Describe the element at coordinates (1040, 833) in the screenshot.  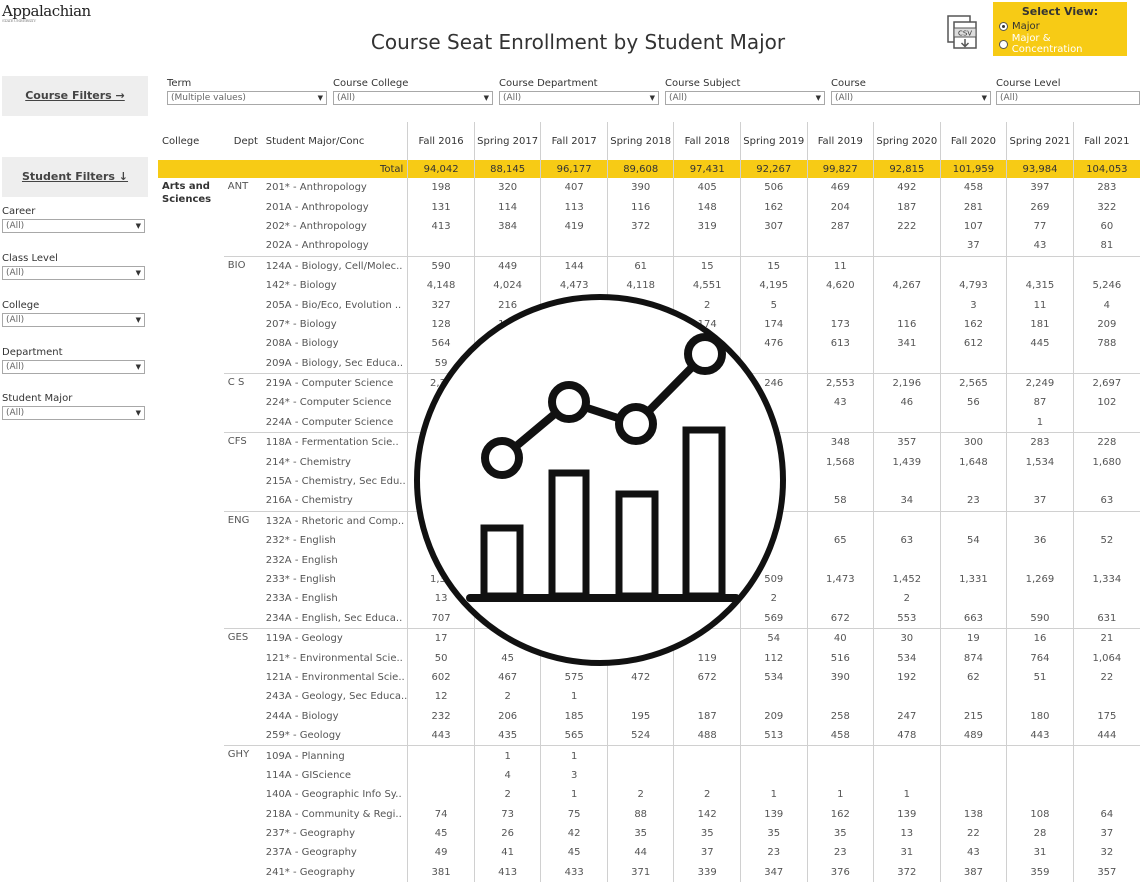
I see `enrollment-value: 28` at that location.